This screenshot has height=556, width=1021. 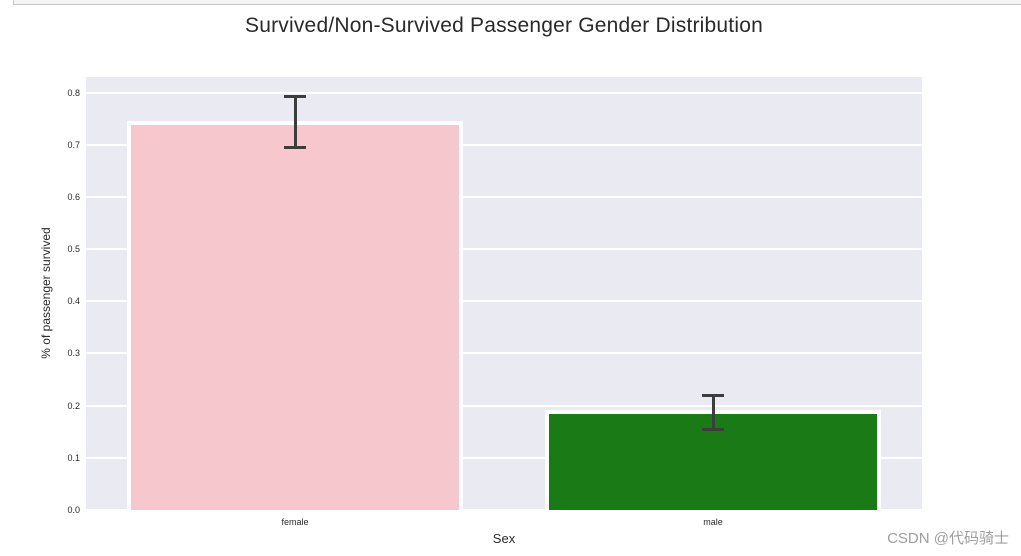 I want to click on cell-edge-strip, so click(x=517, y=2).